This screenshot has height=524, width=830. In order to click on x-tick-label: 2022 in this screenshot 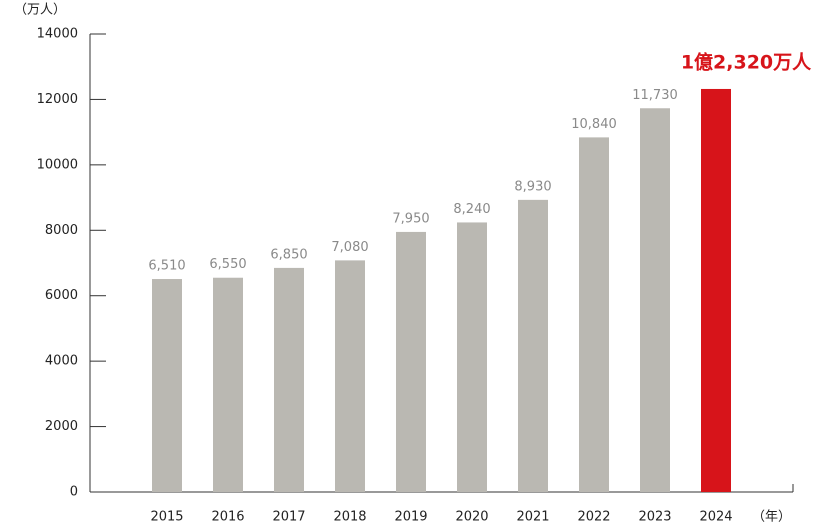, I will do `click(593, 517)`.